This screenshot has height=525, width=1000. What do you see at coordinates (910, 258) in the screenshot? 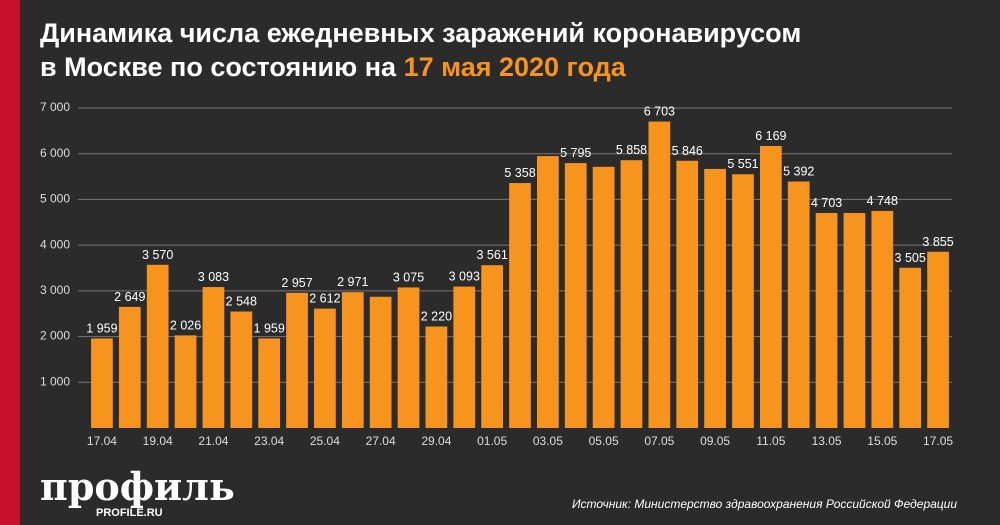
I see `value-label: 3 505` at bounding box center [910, 258].